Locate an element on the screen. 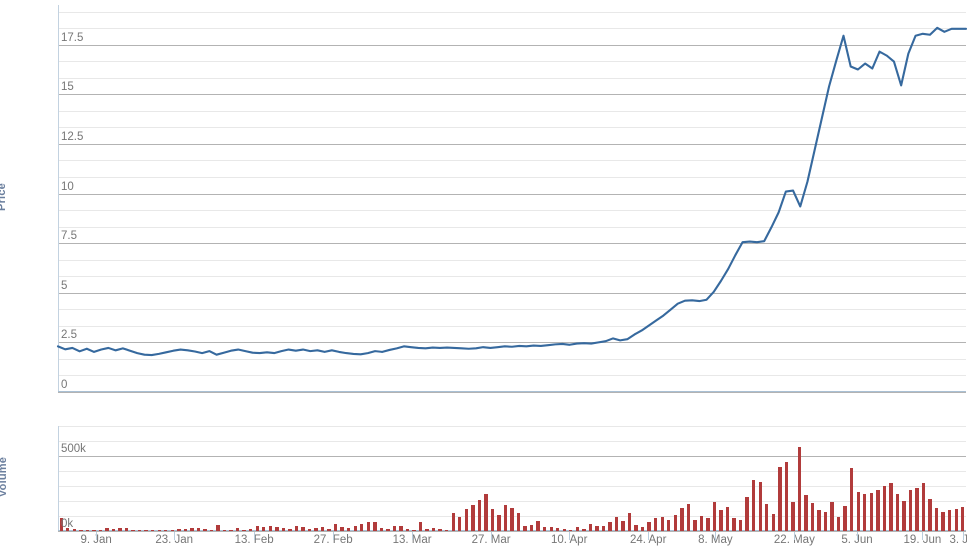  price-axis-title: Price is located at coordinates (4, 196).